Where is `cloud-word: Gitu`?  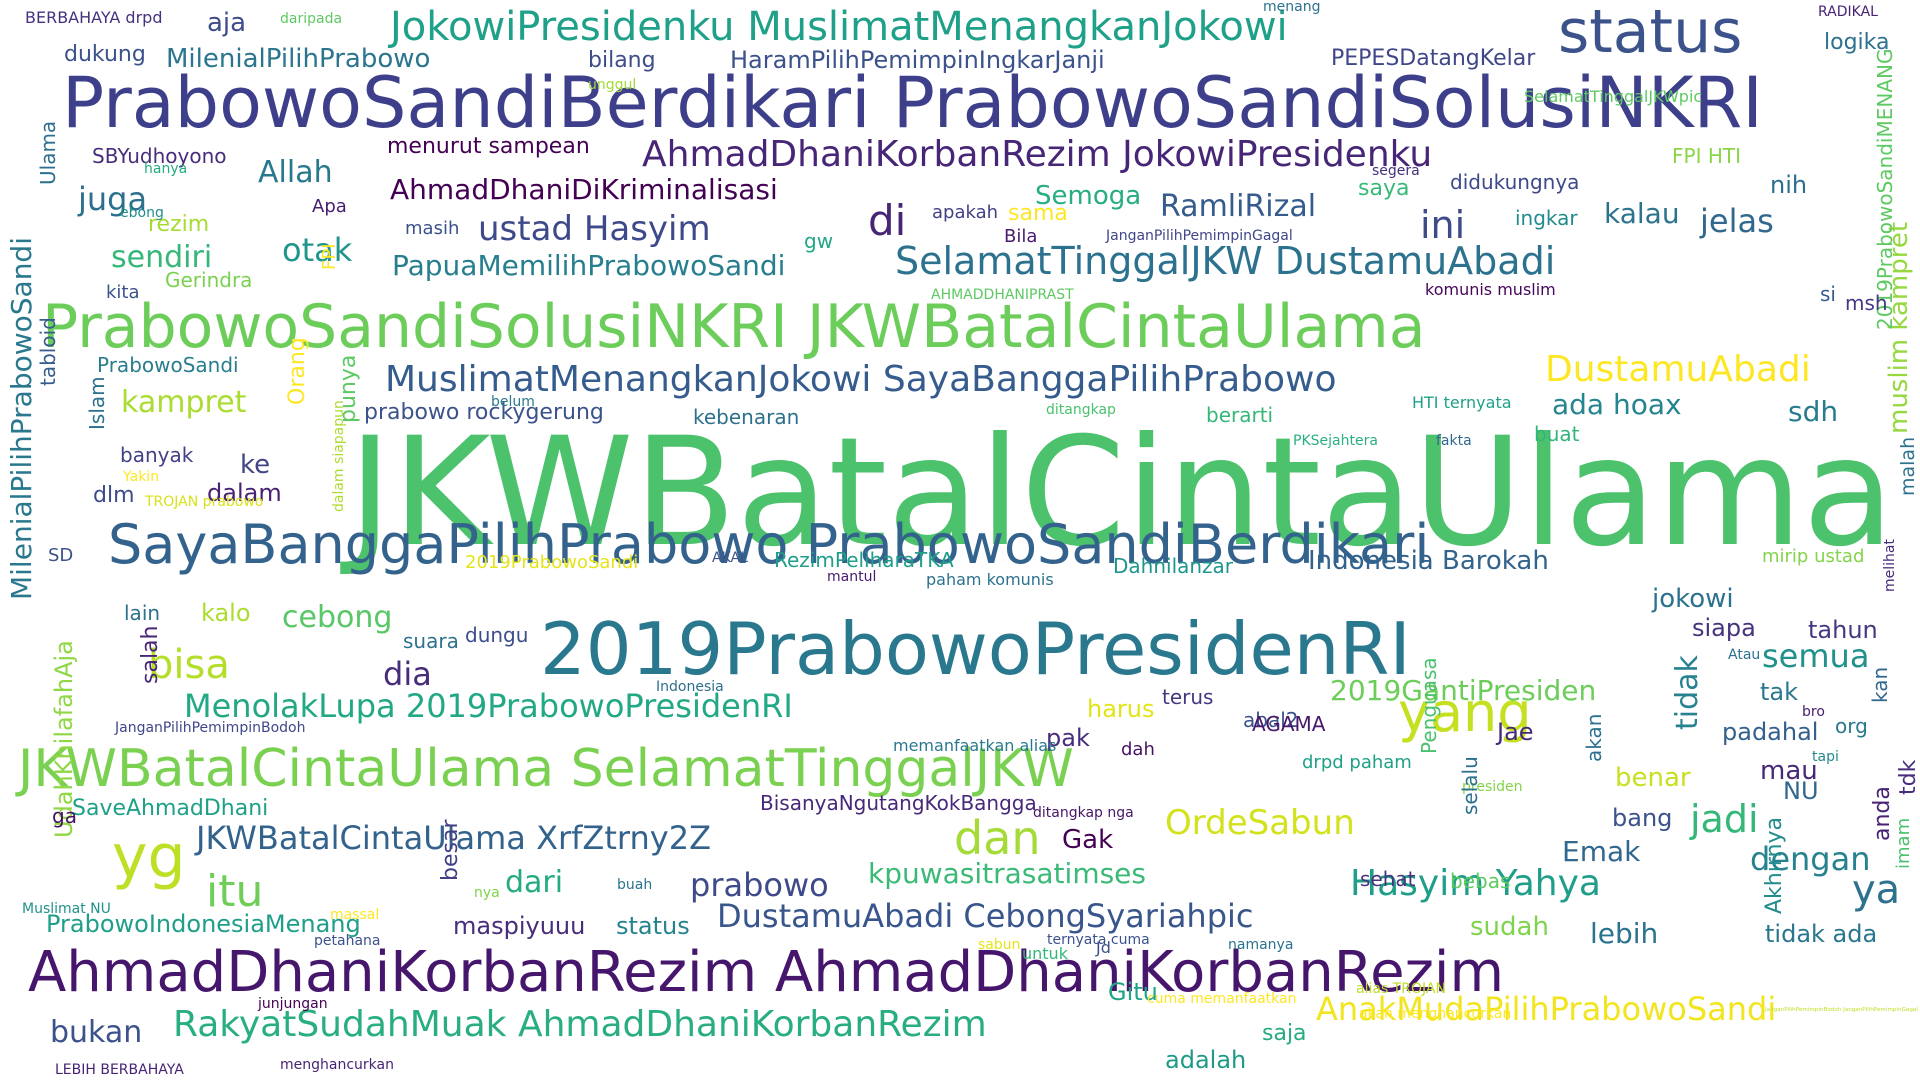 cloud-word: Gitu is located at coordinates (1133, 992).